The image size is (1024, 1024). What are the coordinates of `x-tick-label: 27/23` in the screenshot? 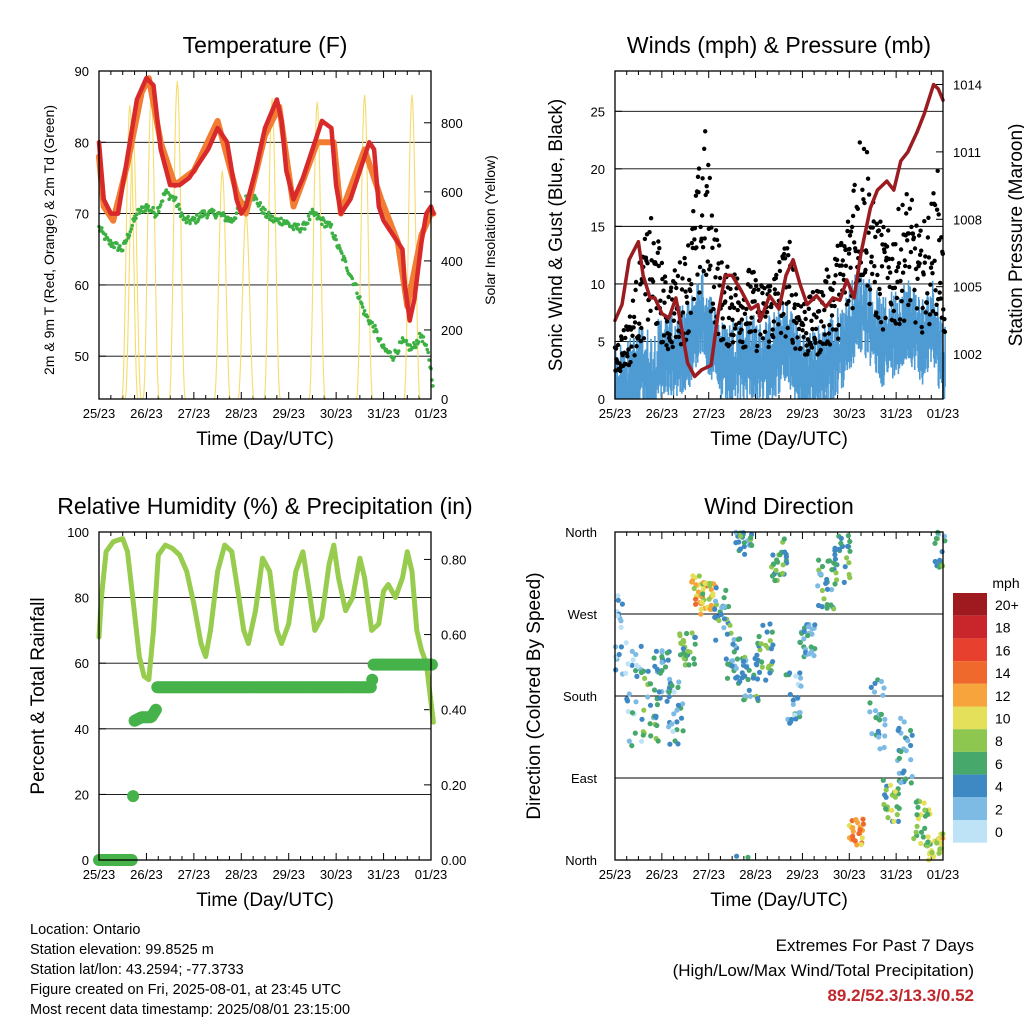 It's located at (194, 413).